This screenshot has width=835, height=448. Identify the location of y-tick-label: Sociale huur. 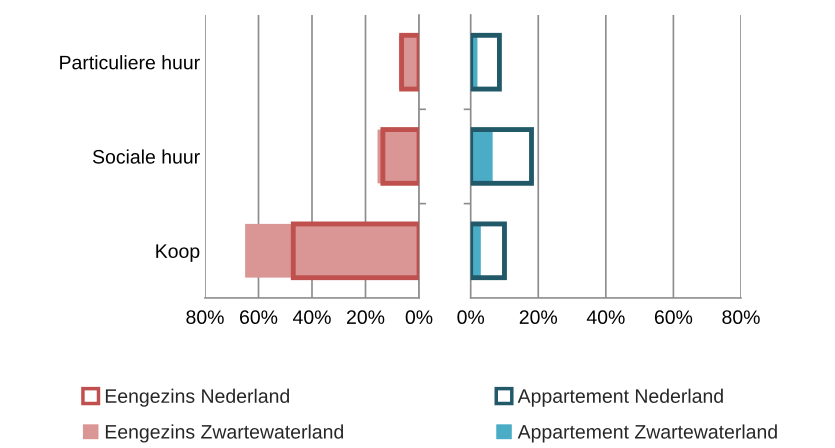
(146, 156).